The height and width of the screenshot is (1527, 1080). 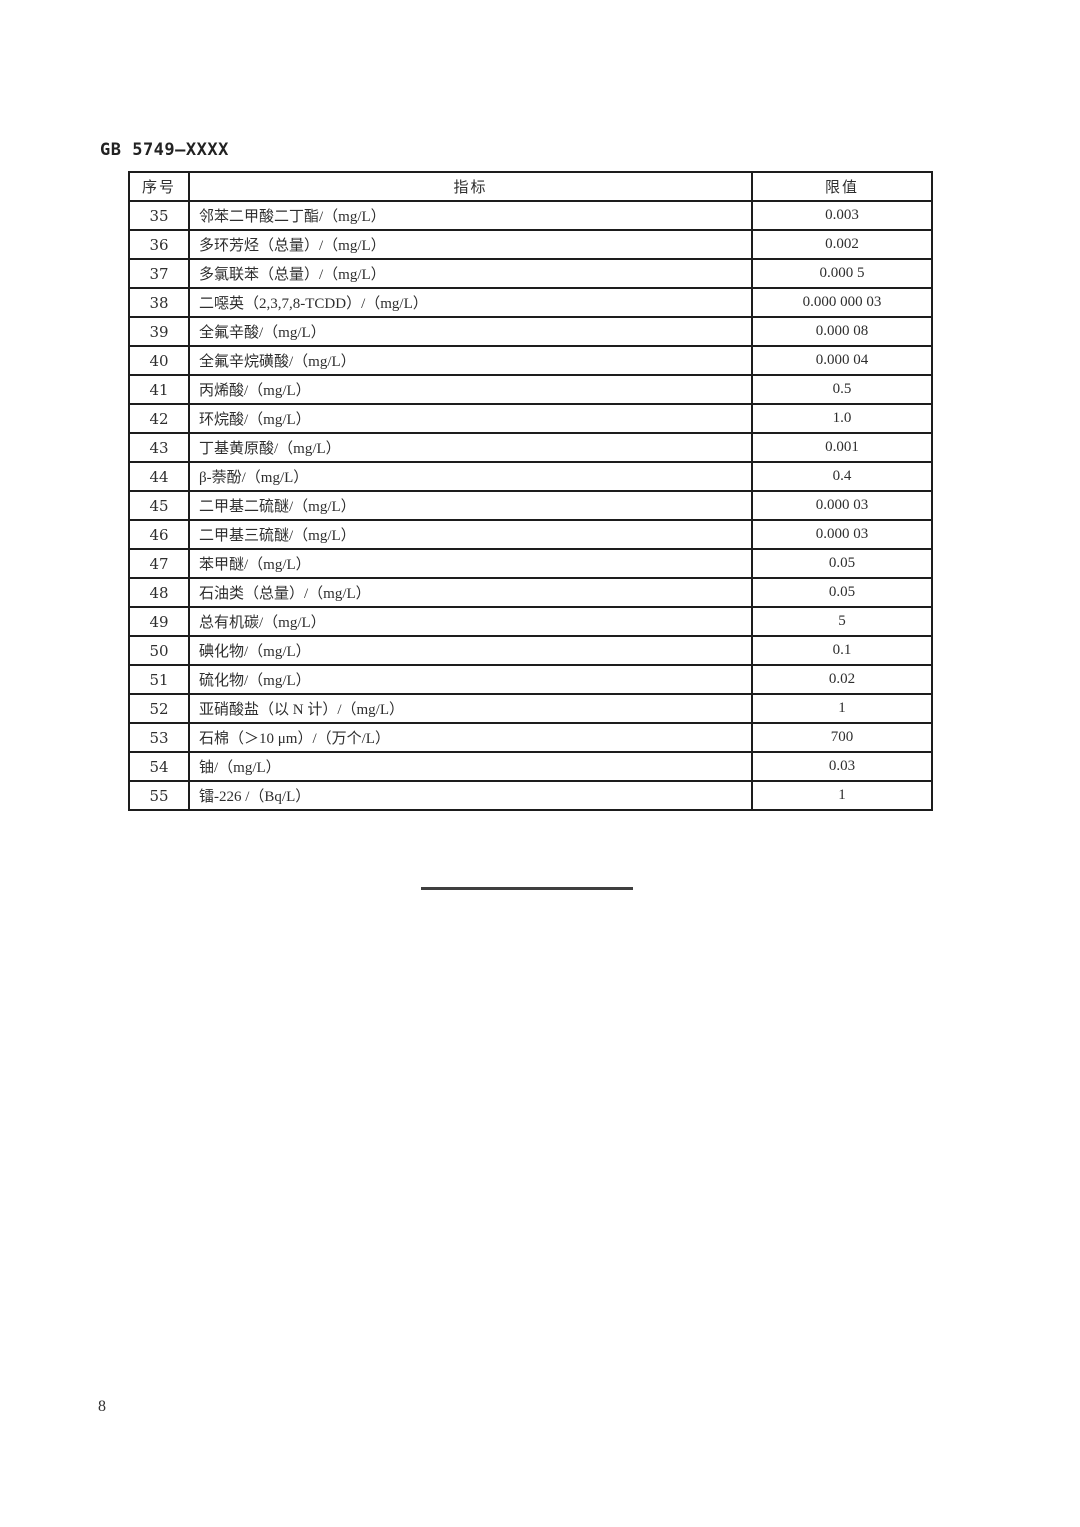 I want to click on indicator-cell: 镭-226 /（Bq/L）, so click(x=470, y=795).